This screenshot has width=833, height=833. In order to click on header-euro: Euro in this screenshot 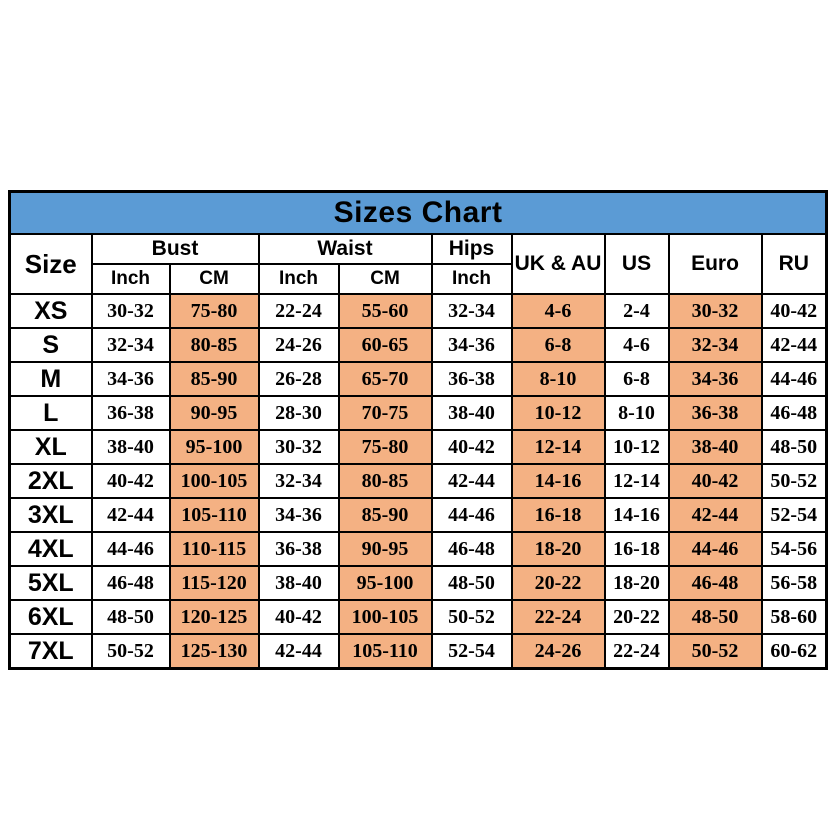, I will do `click(715, 264)`.